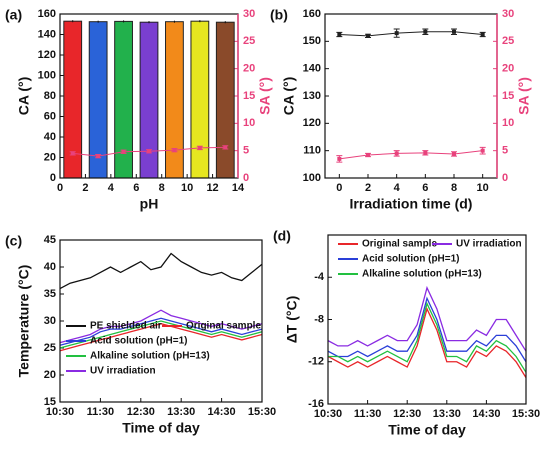 Image resolution: width=554 pixels, height=449 pixels. I want to click on panel-label: (c), so click(13, 241).